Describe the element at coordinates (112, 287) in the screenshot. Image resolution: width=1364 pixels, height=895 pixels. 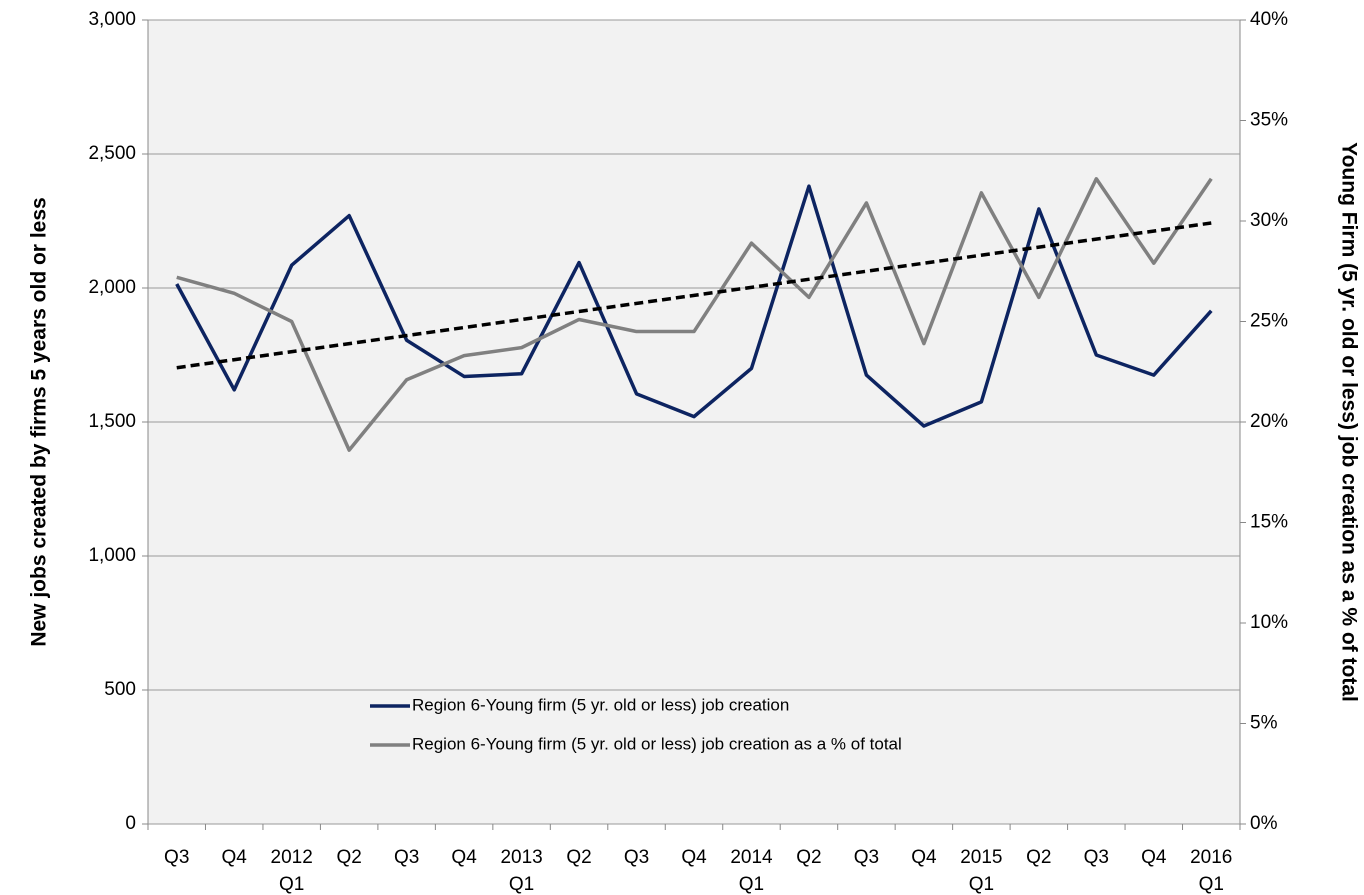
I see `y-tick-label: 2,000` at that location.